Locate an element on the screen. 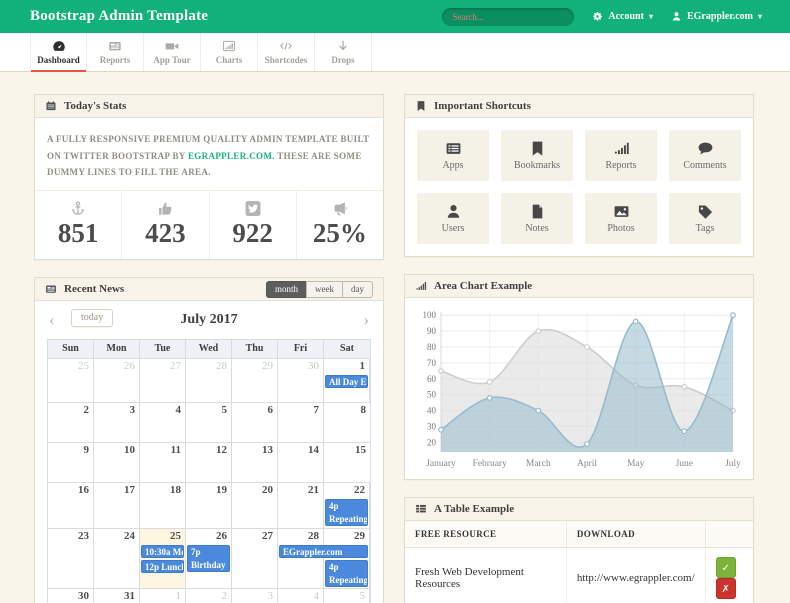  calendar-event: EGrappler.com is located at coordinates (323, 552).